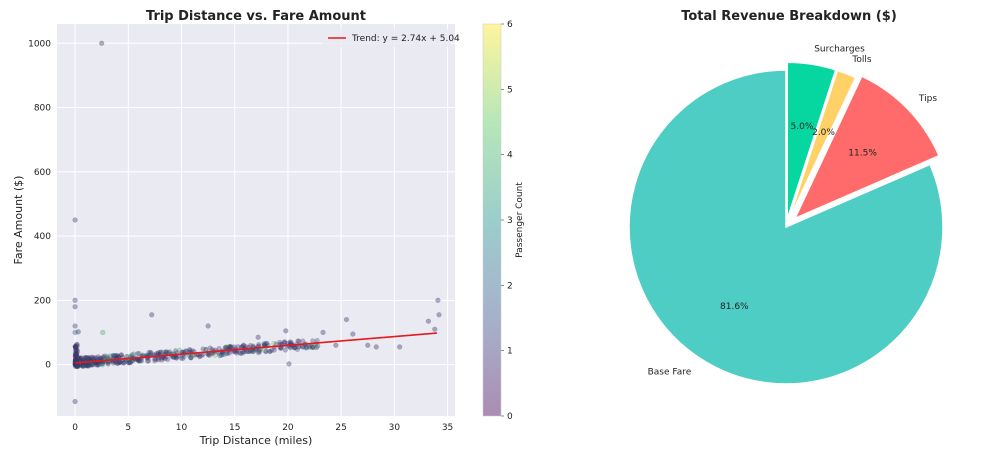 The width and height of the screenshot is (992, 458). What do you see at coordinates (510, 221) in the screenshot?
I see `colorbar-tick-label: 3` at bounding box center [510, 221].